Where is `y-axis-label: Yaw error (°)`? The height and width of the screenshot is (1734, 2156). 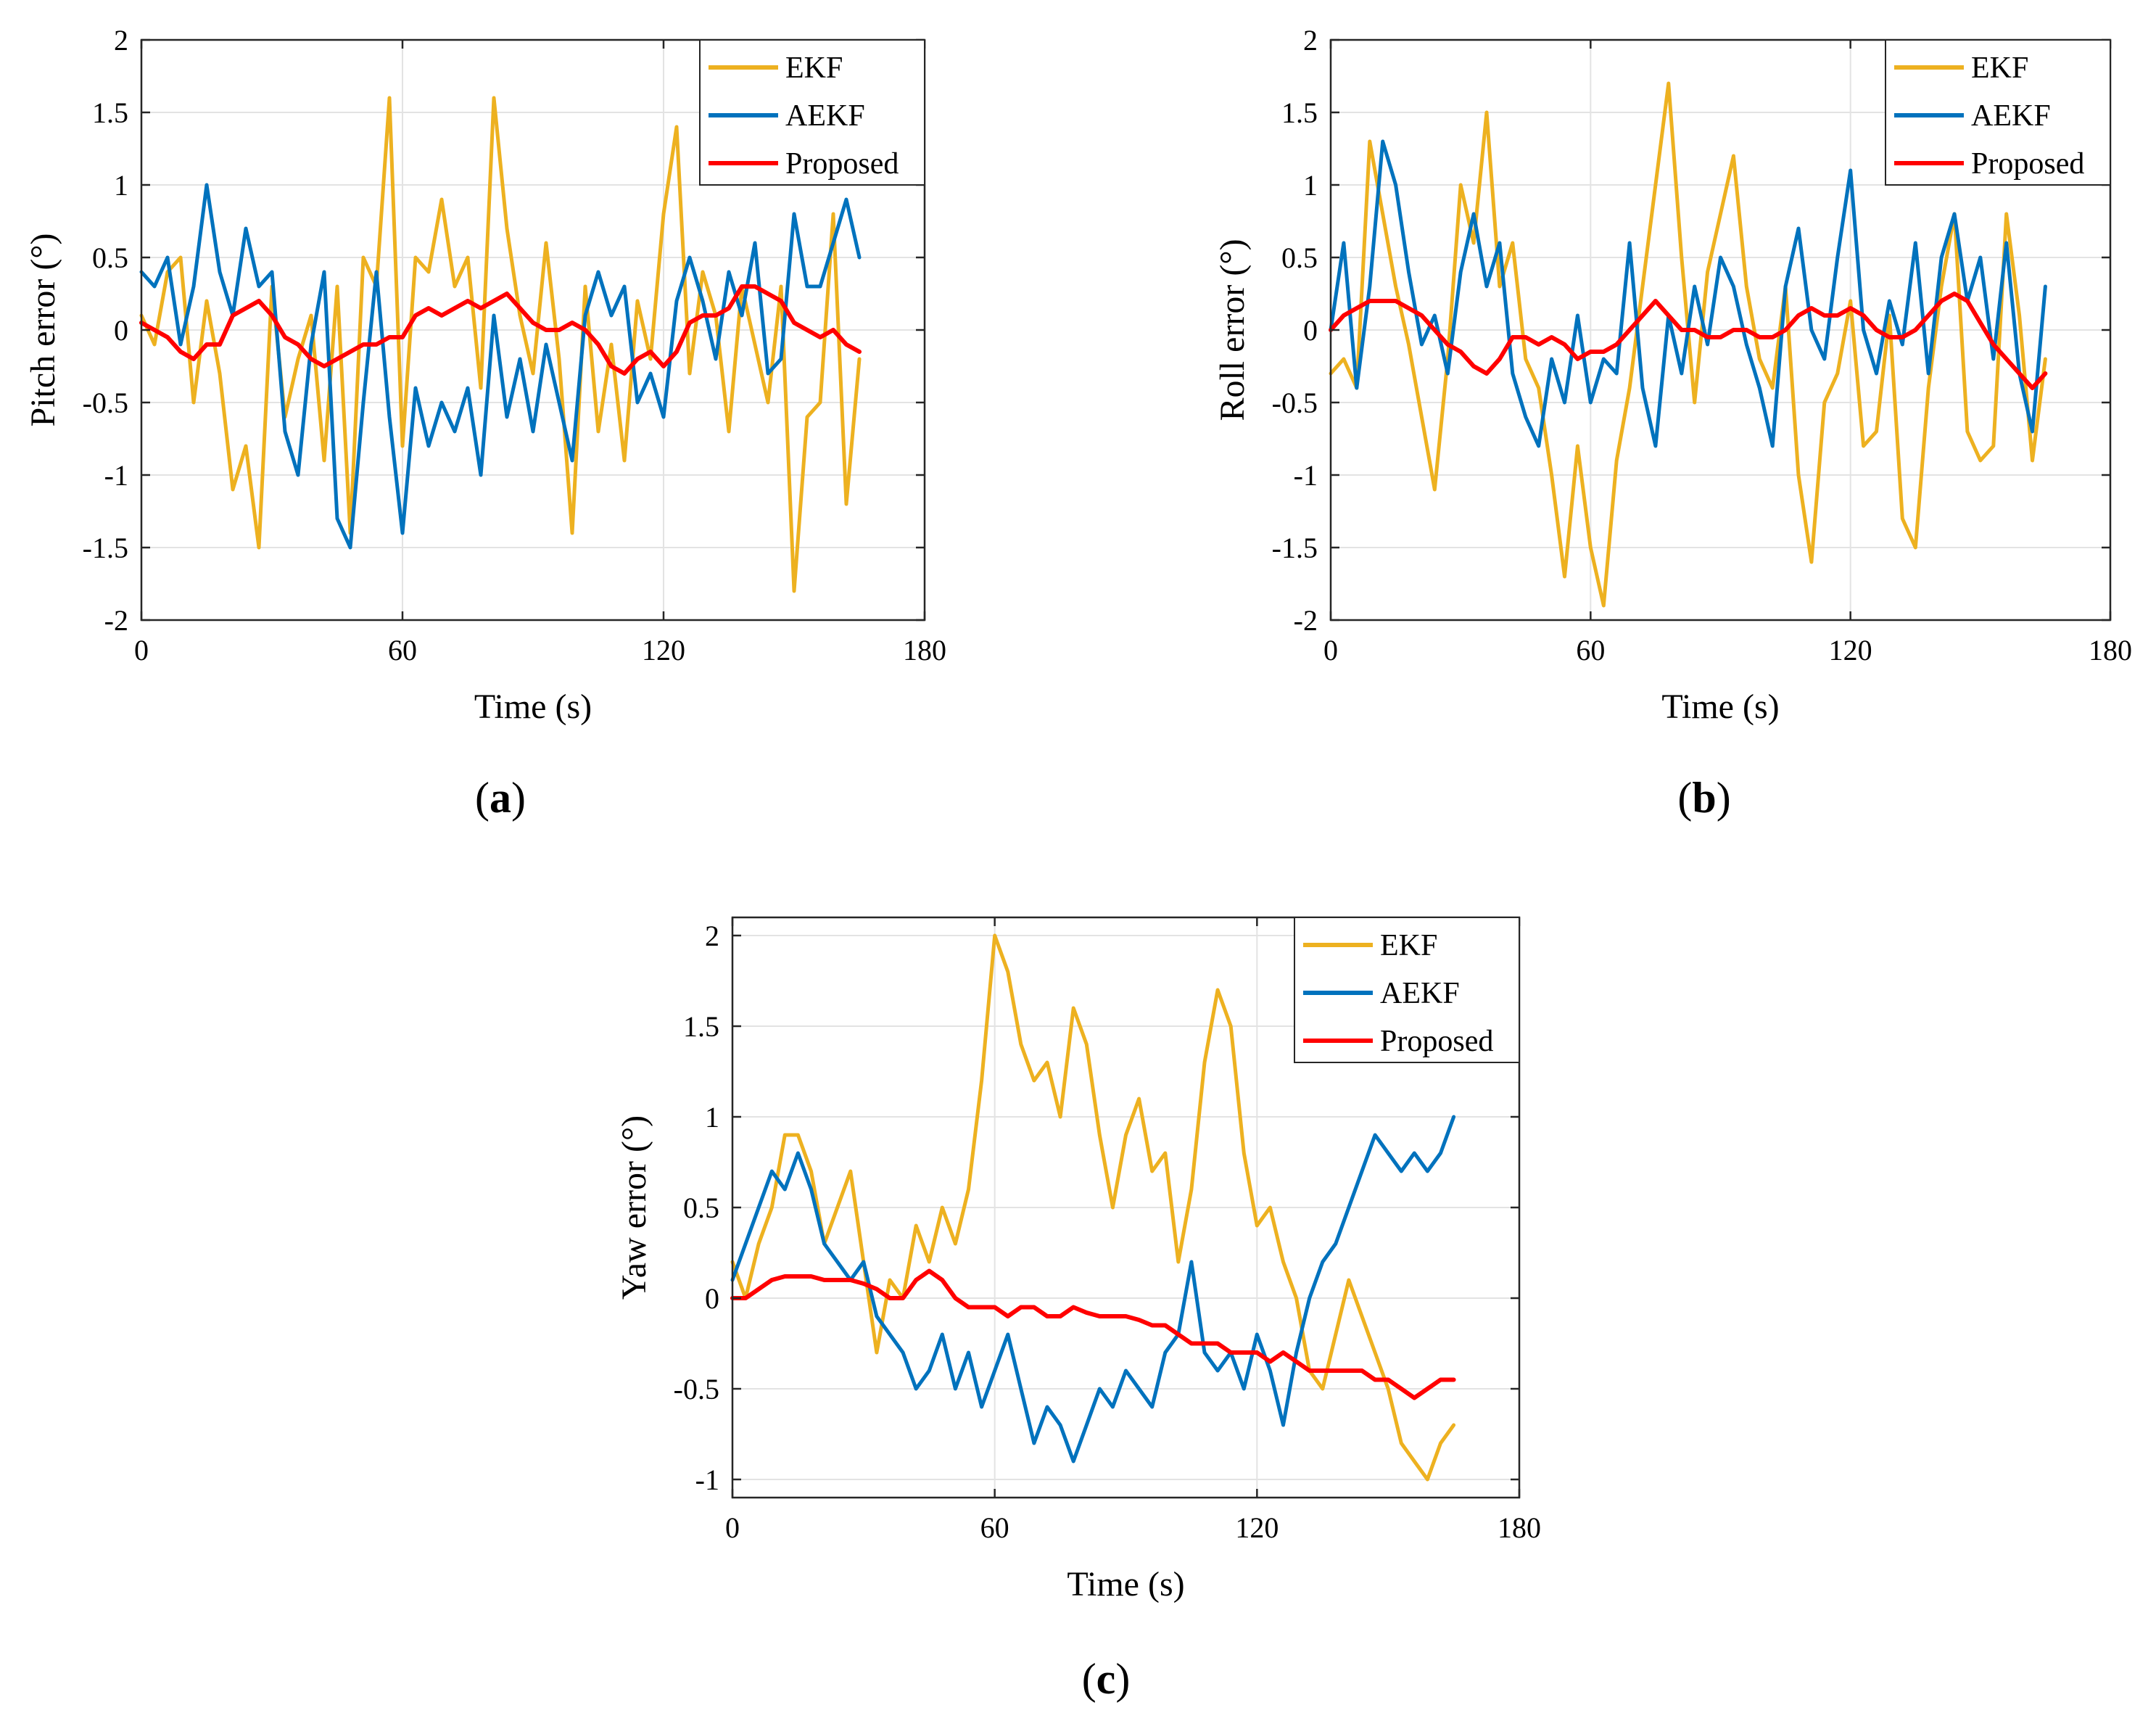 y-axis-label: Yaw error (°) is located at coordinates (634, 1207).